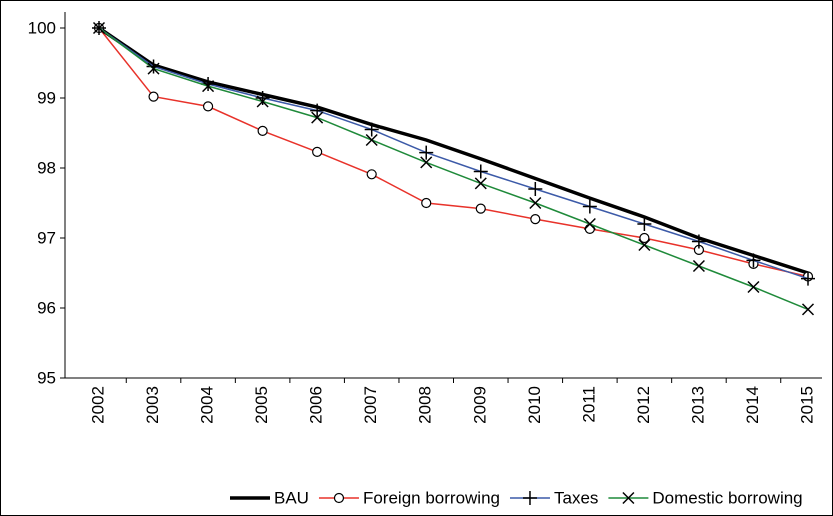 The height and width of the screenshot is (516, 833). I want to click on x-tick-label: 2007, so click(370, 405).